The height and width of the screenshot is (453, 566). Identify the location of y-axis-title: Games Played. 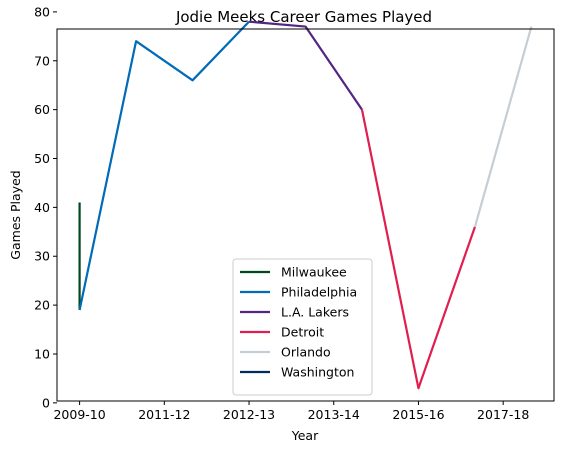
(15, 214).